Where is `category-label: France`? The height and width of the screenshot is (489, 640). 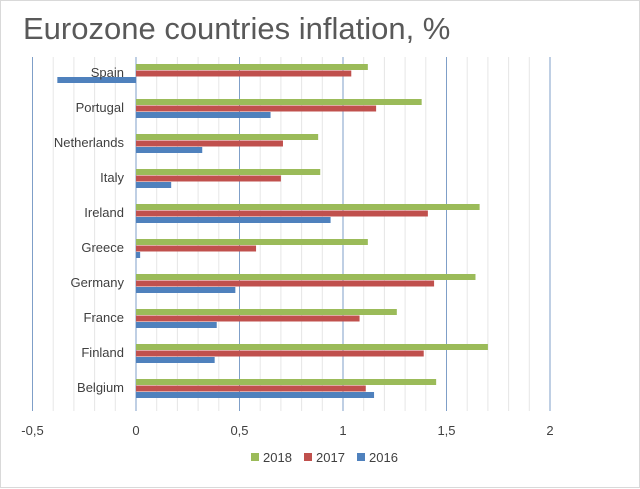
category-label: France is located at coordinates (104, 317).